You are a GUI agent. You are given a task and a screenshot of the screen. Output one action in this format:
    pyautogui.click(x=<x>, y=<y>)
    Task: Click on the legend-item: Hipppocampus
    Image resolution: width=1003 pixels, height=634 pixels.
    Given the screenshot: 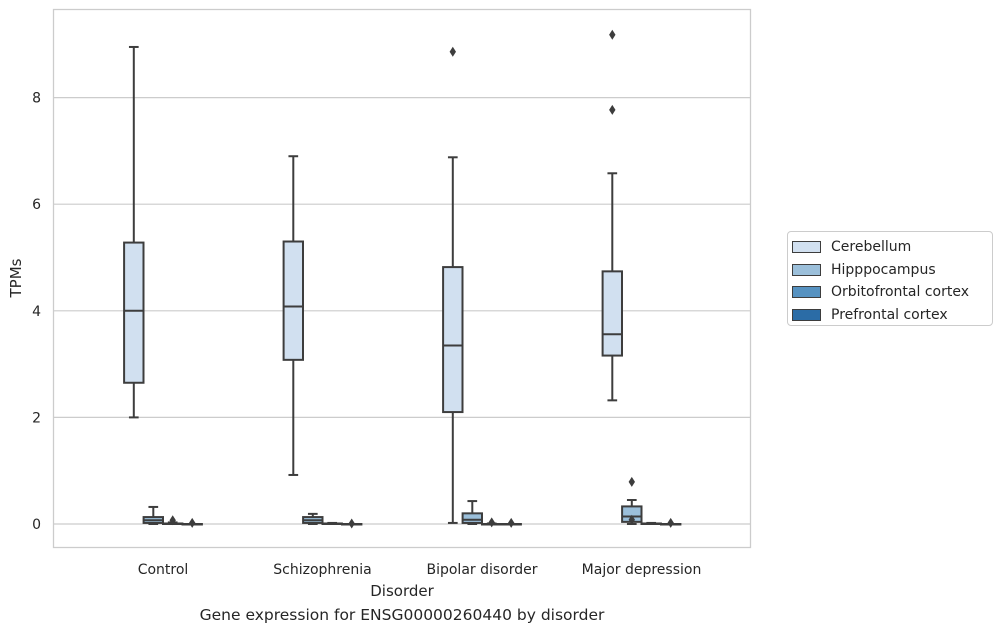 What is the action you would take?
    pyautogui.click(x=892, y=270)
    